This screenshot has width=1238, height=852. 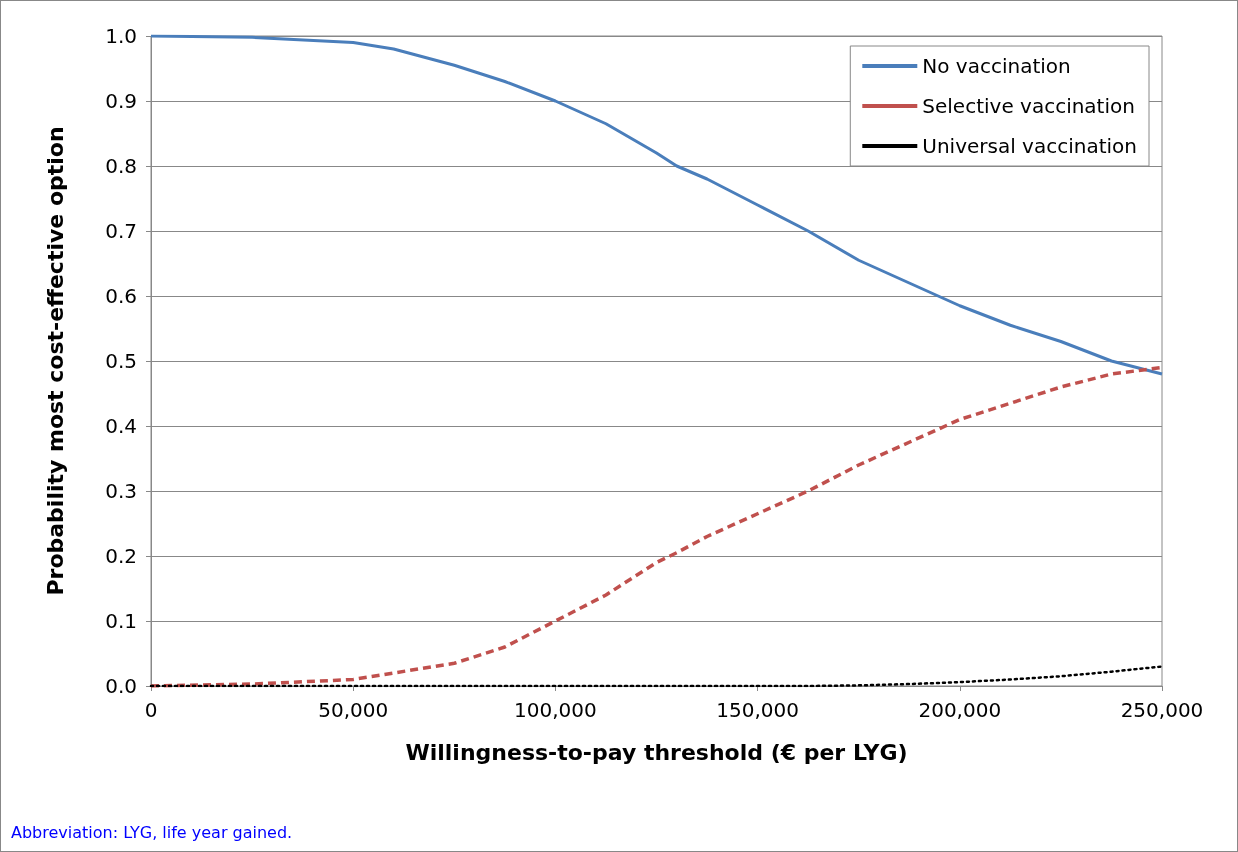 I want to click on y-tick-label: 0.5, so click(x=121, y=361).